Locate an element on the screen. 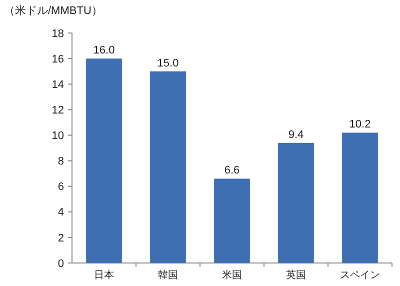 The image size is (400, 286). y-tick-label: 6 is located at coordinates (61, 187).